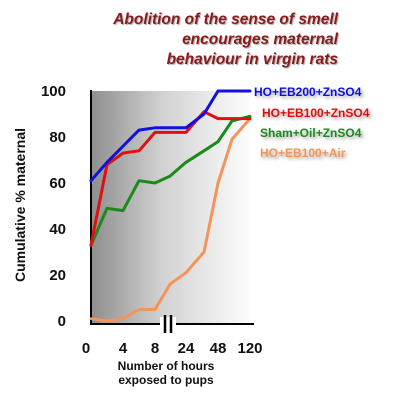 This screenshot has height=400, width=400. What do you see at coordinates (249, 348) in the screenshot?
I see `x-tick-label: 120` at bounding box center [249, 348].